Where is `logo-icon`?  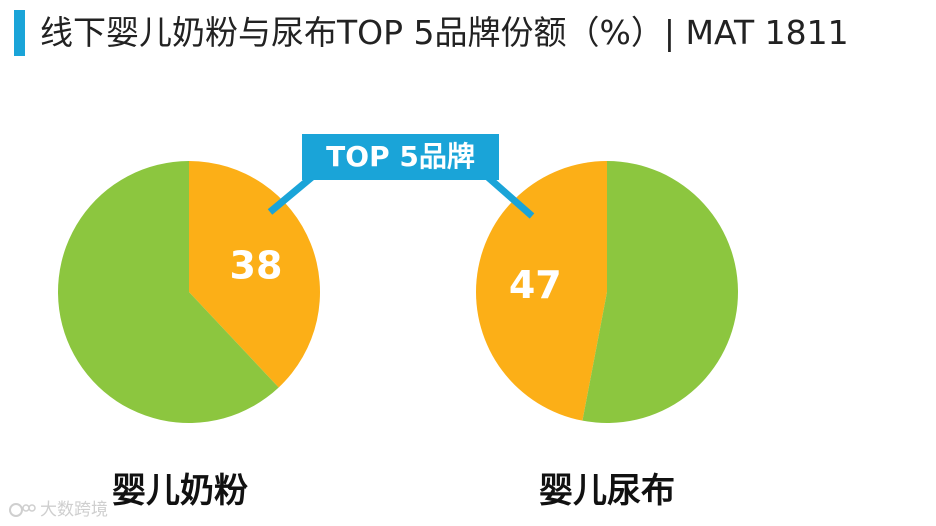 logo-icon is located at coordinates (22, 510).